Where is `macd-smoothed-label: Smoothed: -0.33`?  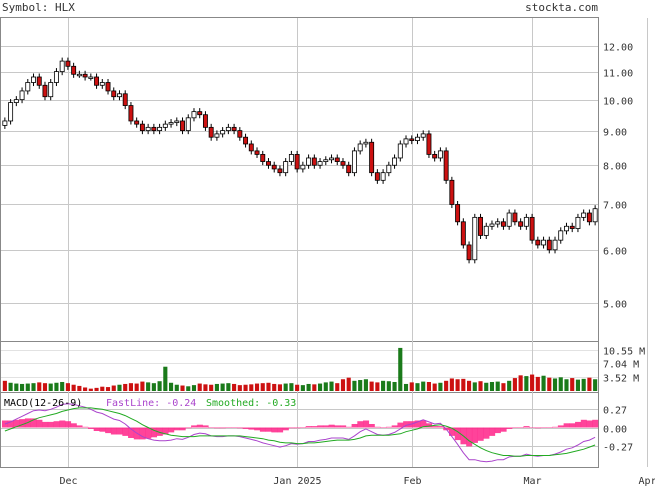 macd-smoothed-label: Smoothed: -0.33 is located at coordinates (251, 403).